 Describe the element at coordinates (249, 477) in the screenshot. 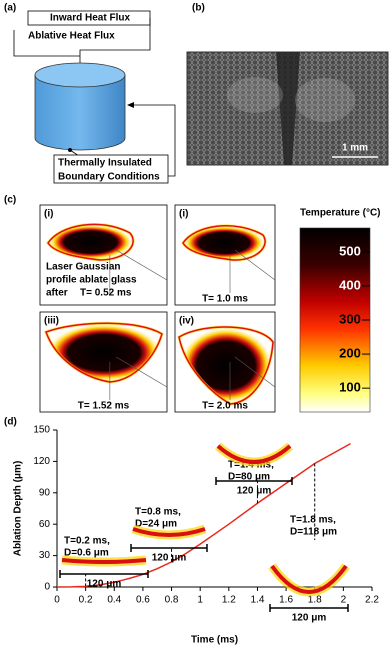

I see `annotation: D=80 μm` at that location.